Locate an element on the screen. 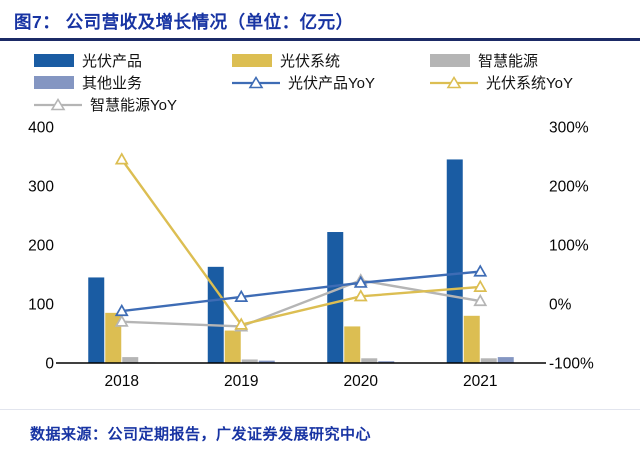  x-axis-label: 2020 is located at coordinates (361, 381).